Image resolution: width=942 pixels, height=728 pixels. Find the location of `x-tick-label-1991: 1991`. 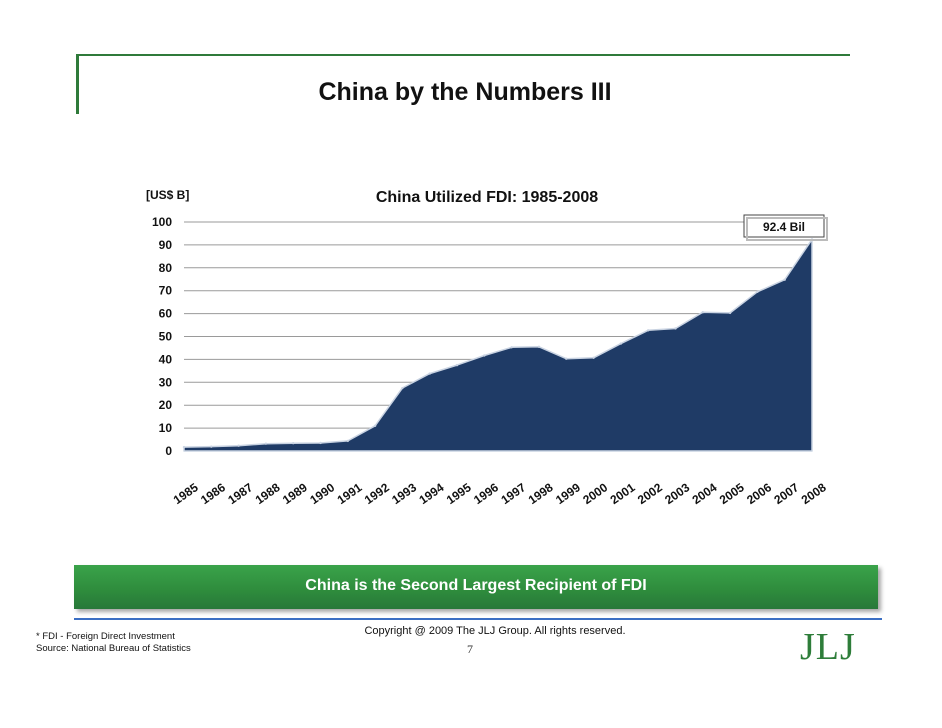

x-tick-label-1991: 1991 is located at coordinates (350, 493).